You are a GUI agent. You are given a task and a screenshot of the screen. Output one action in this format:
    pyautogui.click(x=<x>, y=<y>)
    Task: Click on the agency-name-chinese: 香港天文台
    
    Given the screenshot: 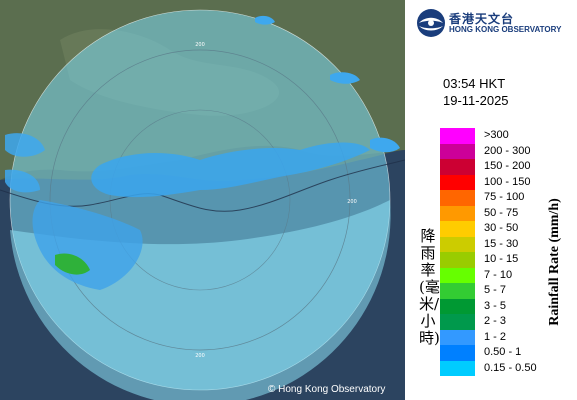 What is the action you would take?
    pyautogui.click(x=482, y=19)
    